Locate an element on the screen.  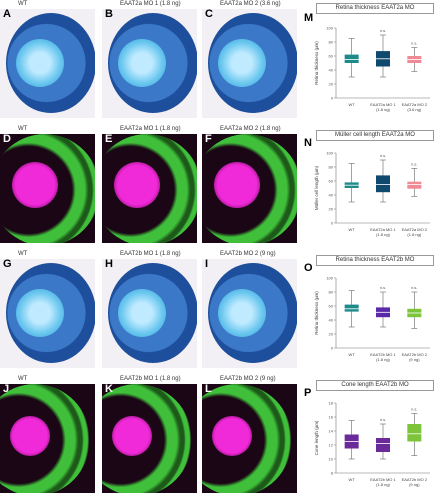
x-tick-label: EAAT2a MO 2 (3.6 ng) is located at coordinates (415, 107).